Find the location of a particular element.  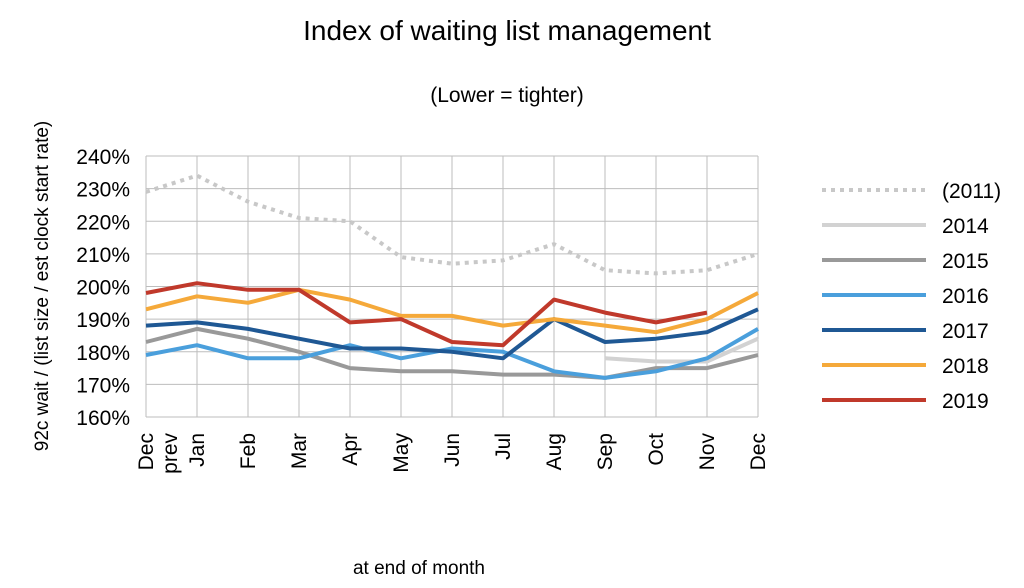

x-tick-label: Decprev is located at coordinates (158, 453).